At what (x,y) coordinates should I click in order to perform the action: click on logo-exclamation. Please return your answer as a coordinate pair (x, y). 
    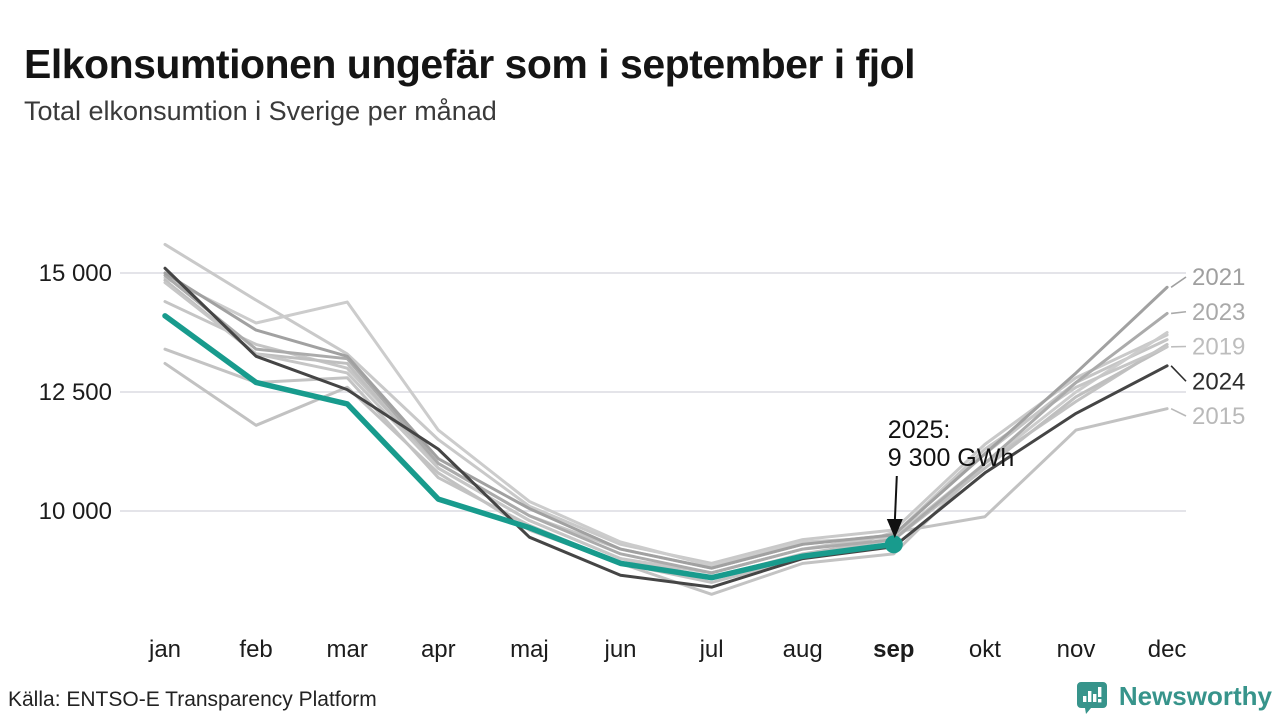
    Looking at the image, I should click on (1099, 692).